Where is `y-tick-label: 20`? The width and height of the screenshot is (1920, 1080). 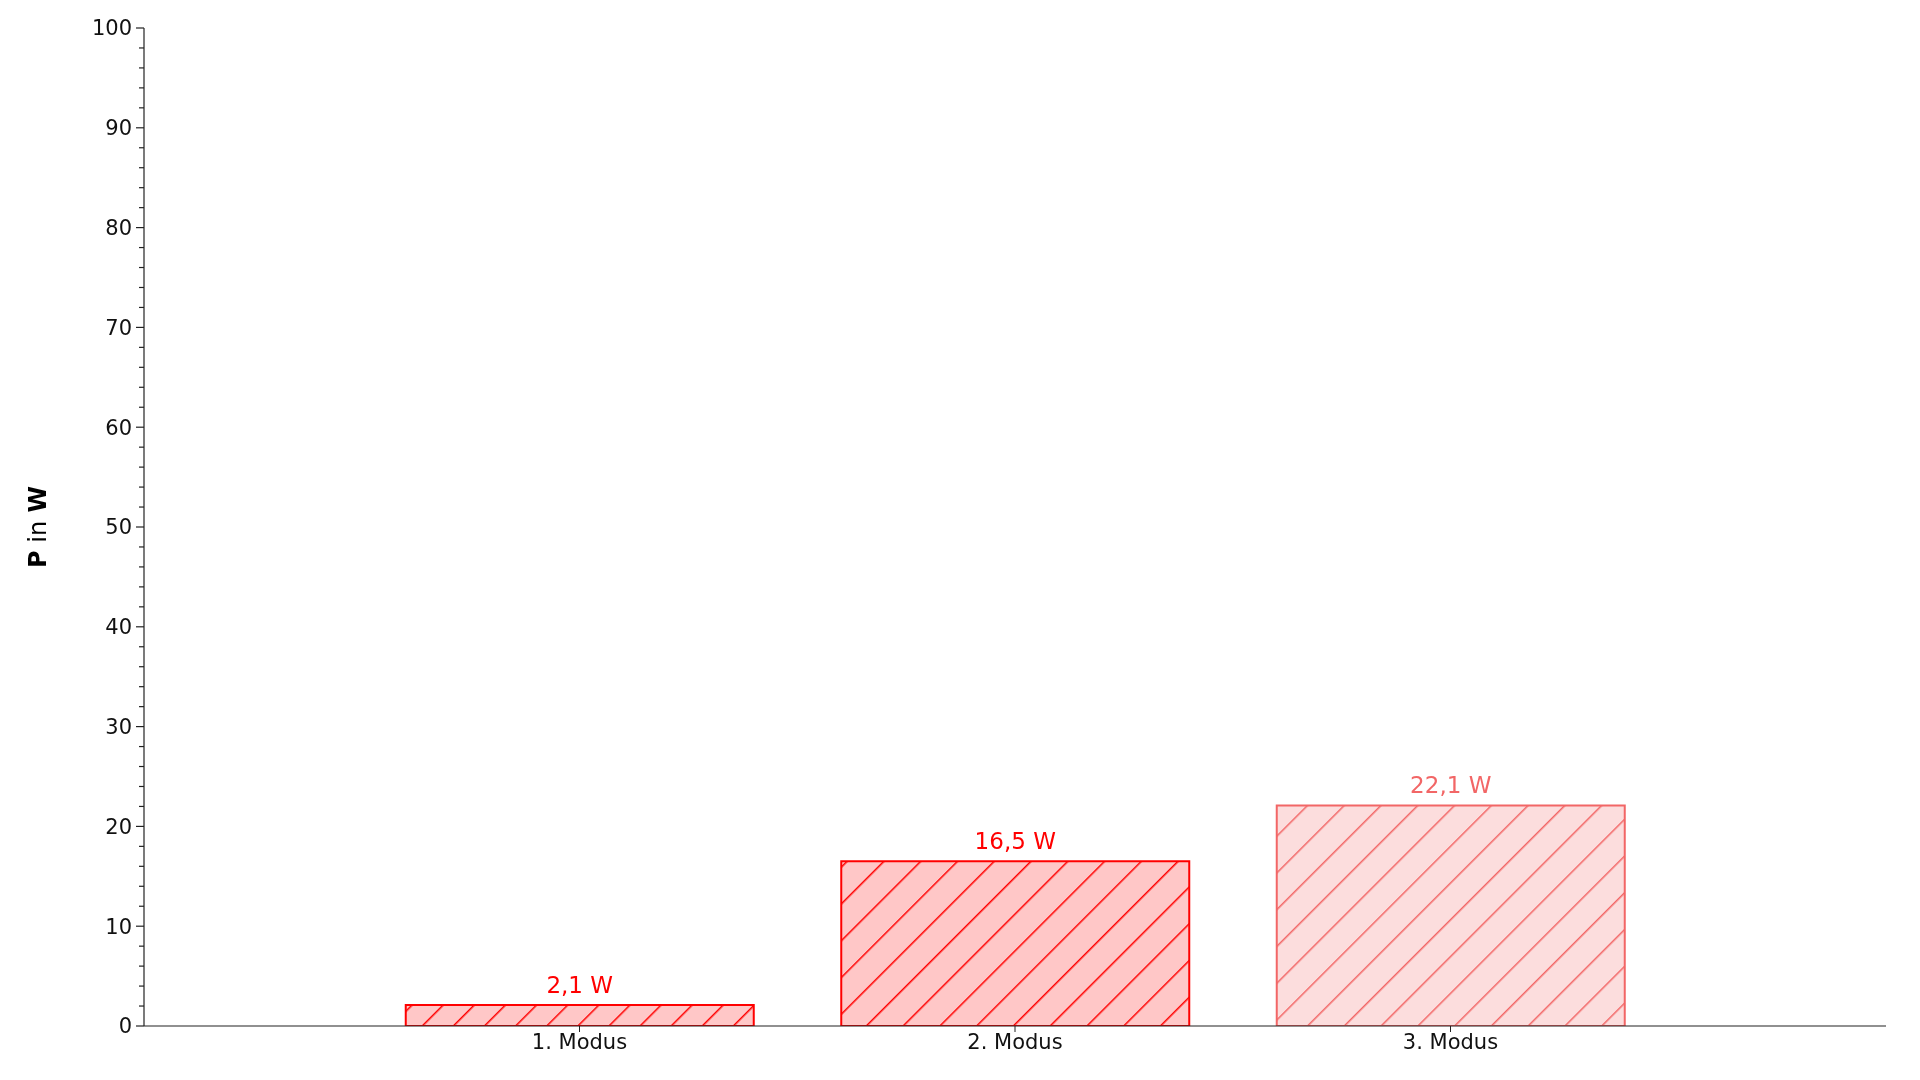 y-tick-label: 20 is located at coordinates (118, 826).